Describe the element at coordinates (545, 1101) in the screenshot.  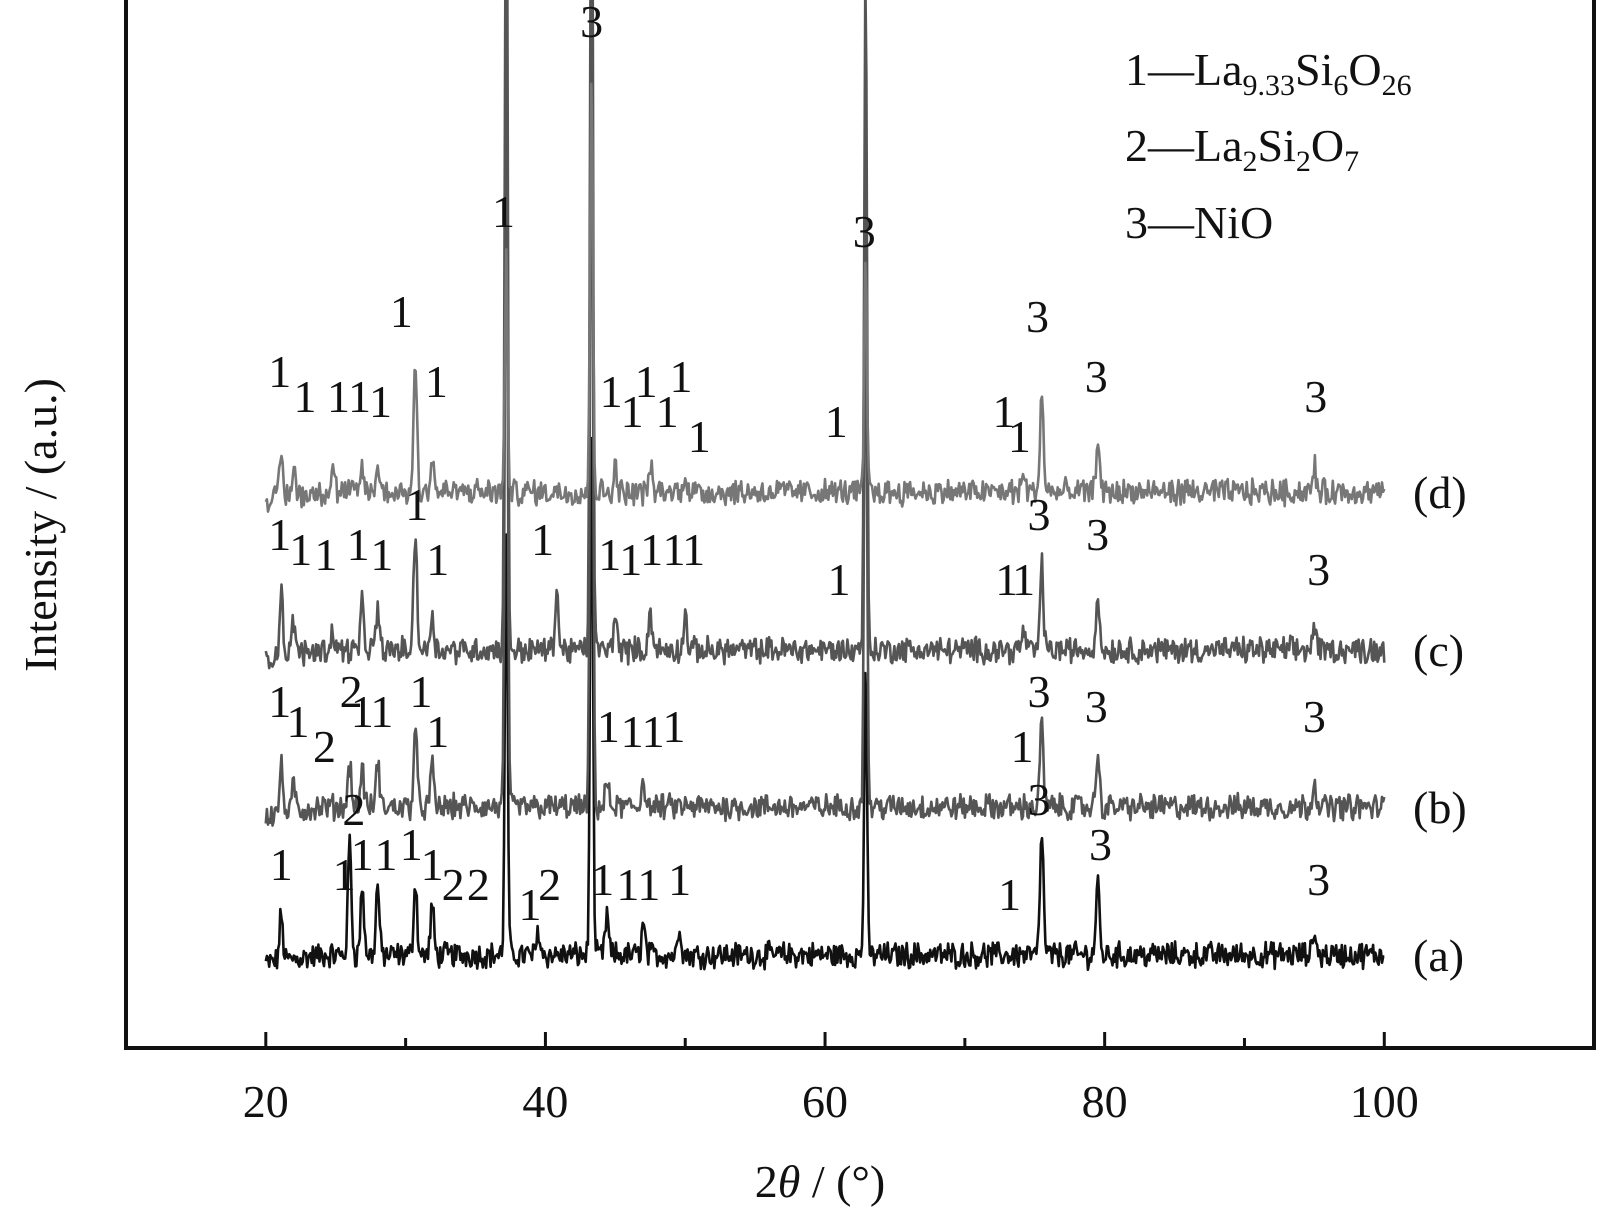
I see `x-tick-label: 40` at that location.